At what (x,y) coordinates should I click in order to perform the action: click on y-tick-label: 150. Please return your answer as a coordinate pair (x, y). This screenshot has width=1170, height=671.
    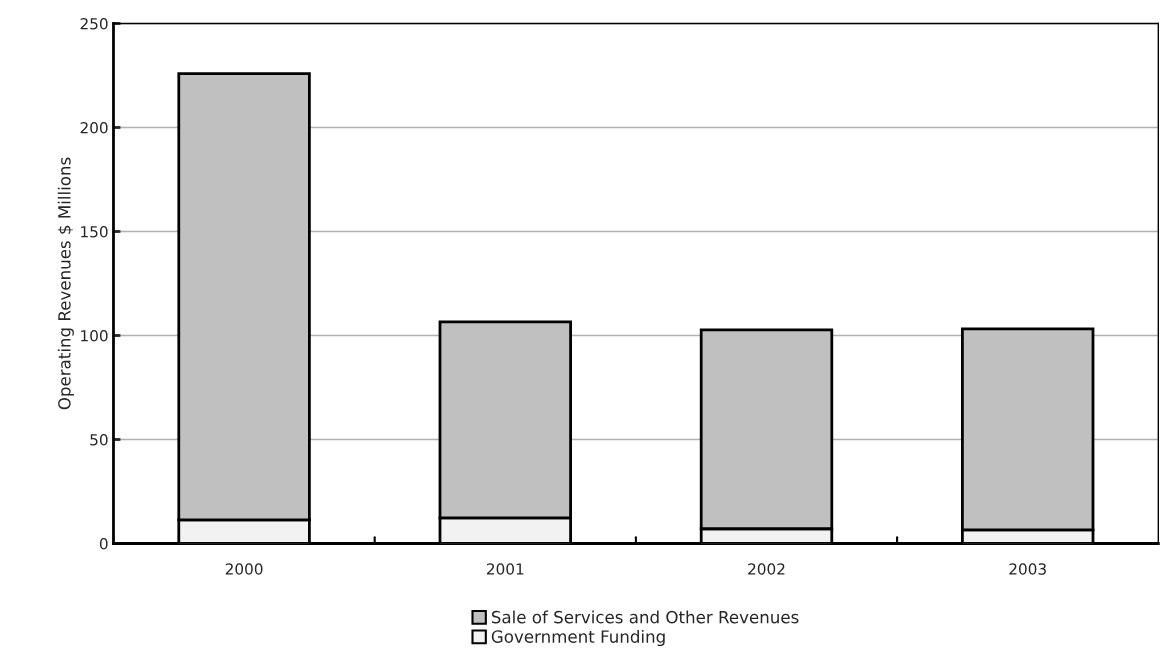
    Looking at the image, I should click on (94, 231).